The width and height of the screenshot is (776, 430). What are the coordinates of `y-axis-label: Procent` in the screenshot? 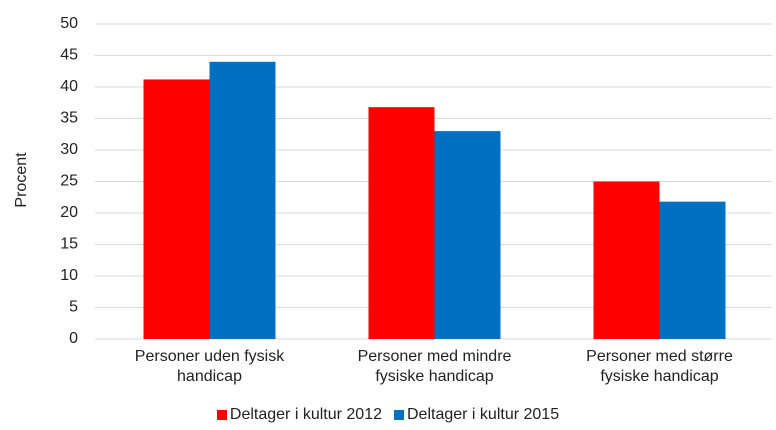 It's located at (21, 180).